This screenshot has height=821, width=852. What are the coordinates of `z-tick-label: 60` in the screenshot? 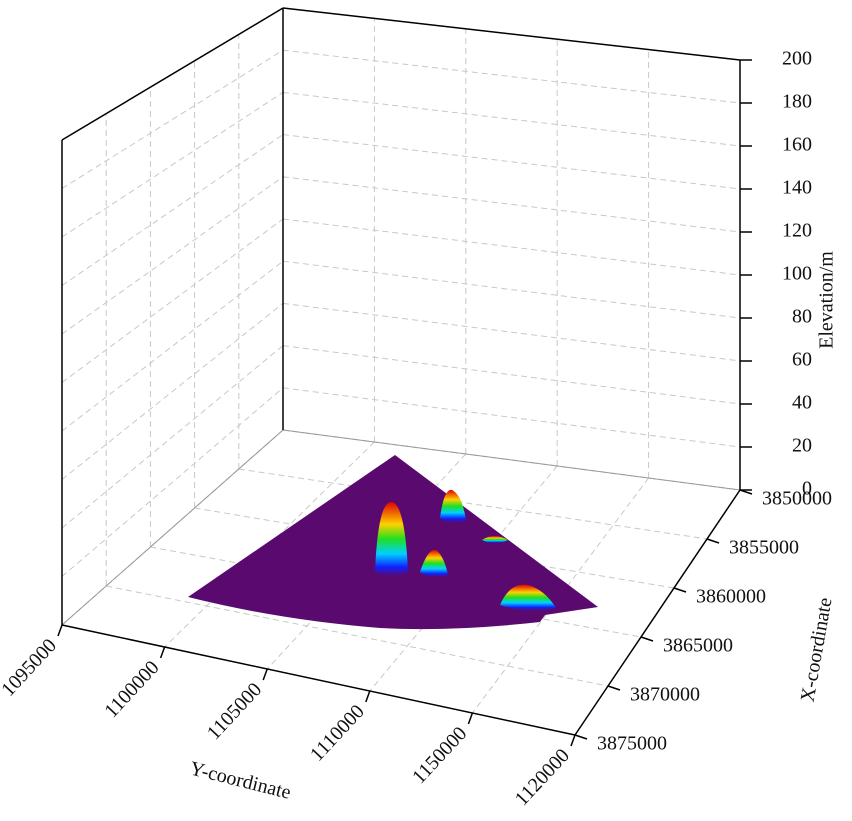 It's located at (802, 360).